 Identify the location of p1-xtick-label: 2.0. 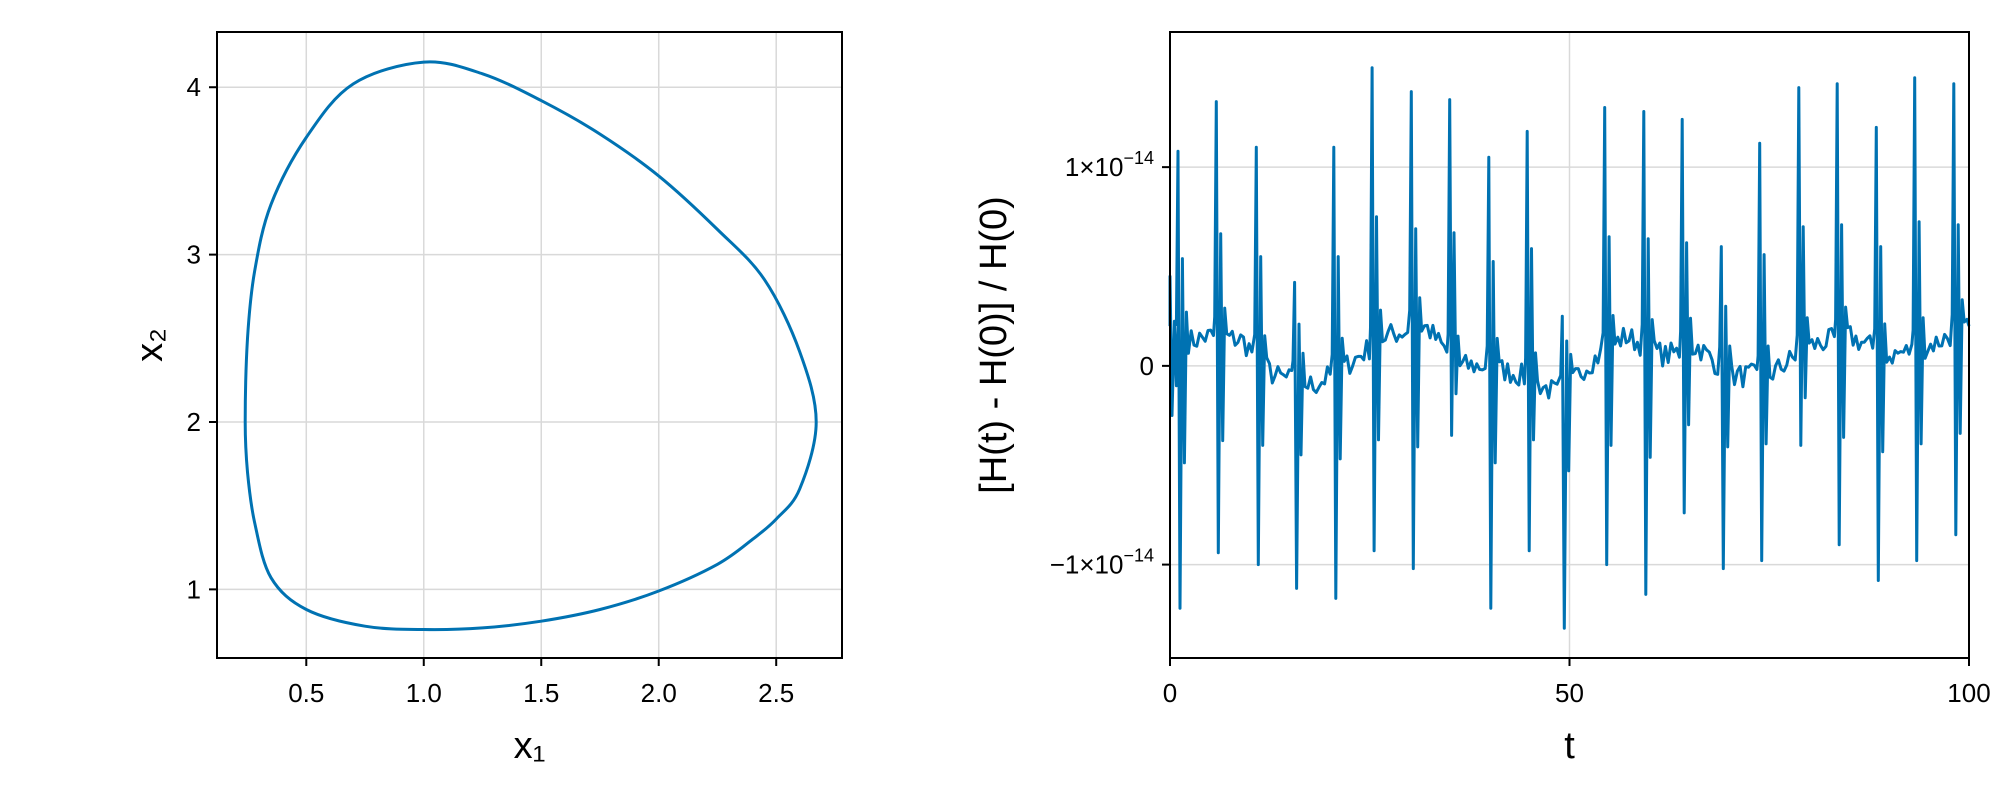
(659, 693).